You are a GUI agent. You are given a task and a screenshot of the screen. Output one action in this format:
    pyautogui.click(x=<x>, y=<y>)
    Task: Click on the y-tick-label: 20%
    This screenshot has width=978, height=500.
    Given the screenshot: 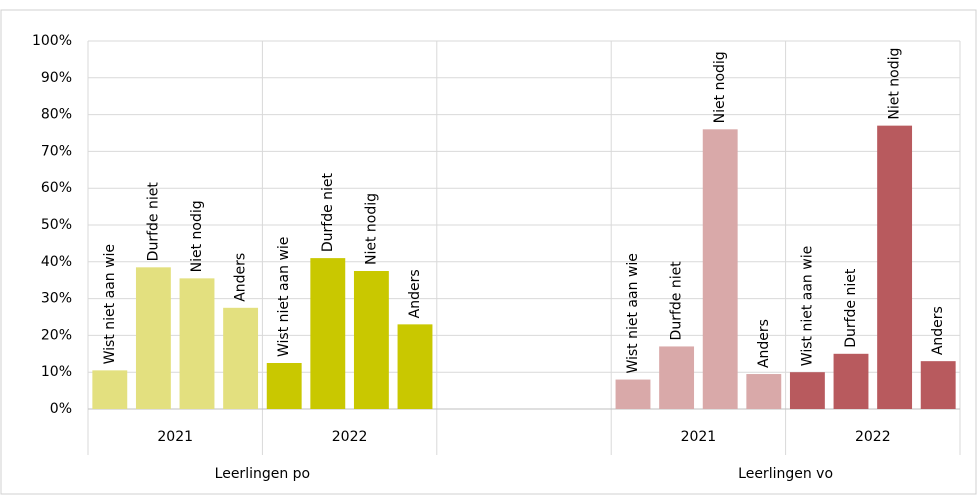 What is the action you would take?
    pyautogui.click(x=56, y=335)
    